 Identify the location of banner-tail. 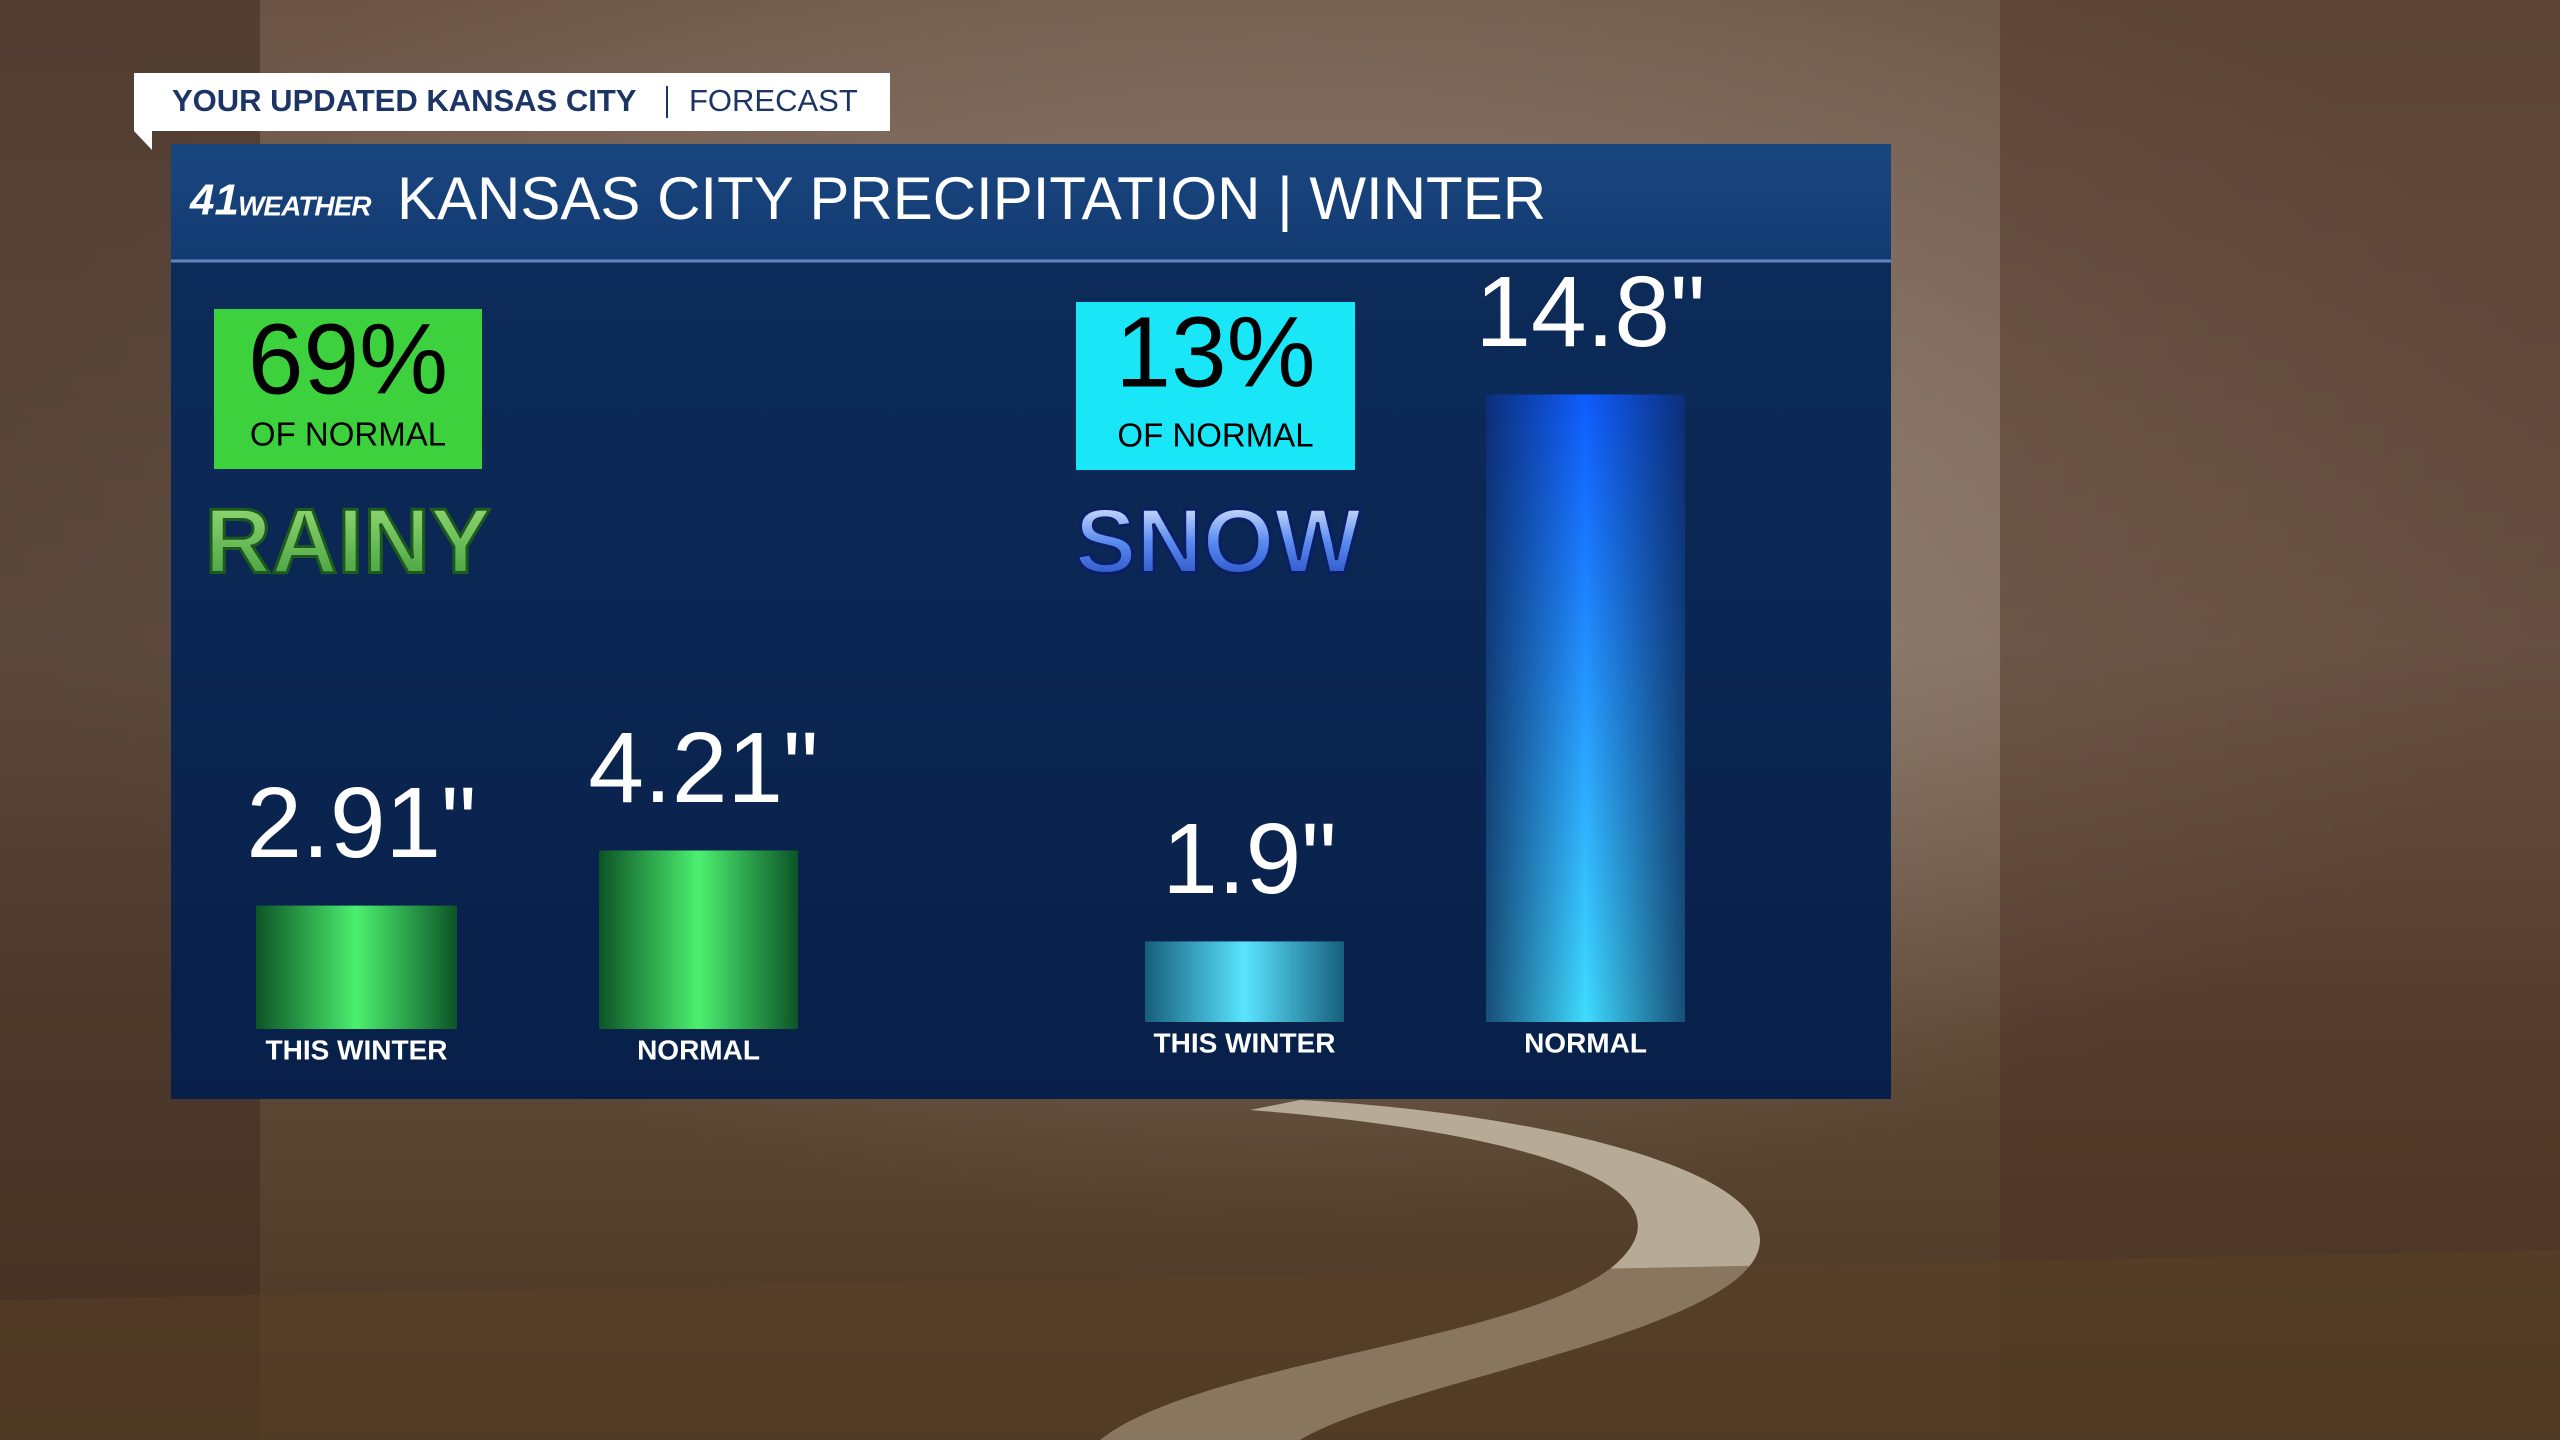
(143, 140).